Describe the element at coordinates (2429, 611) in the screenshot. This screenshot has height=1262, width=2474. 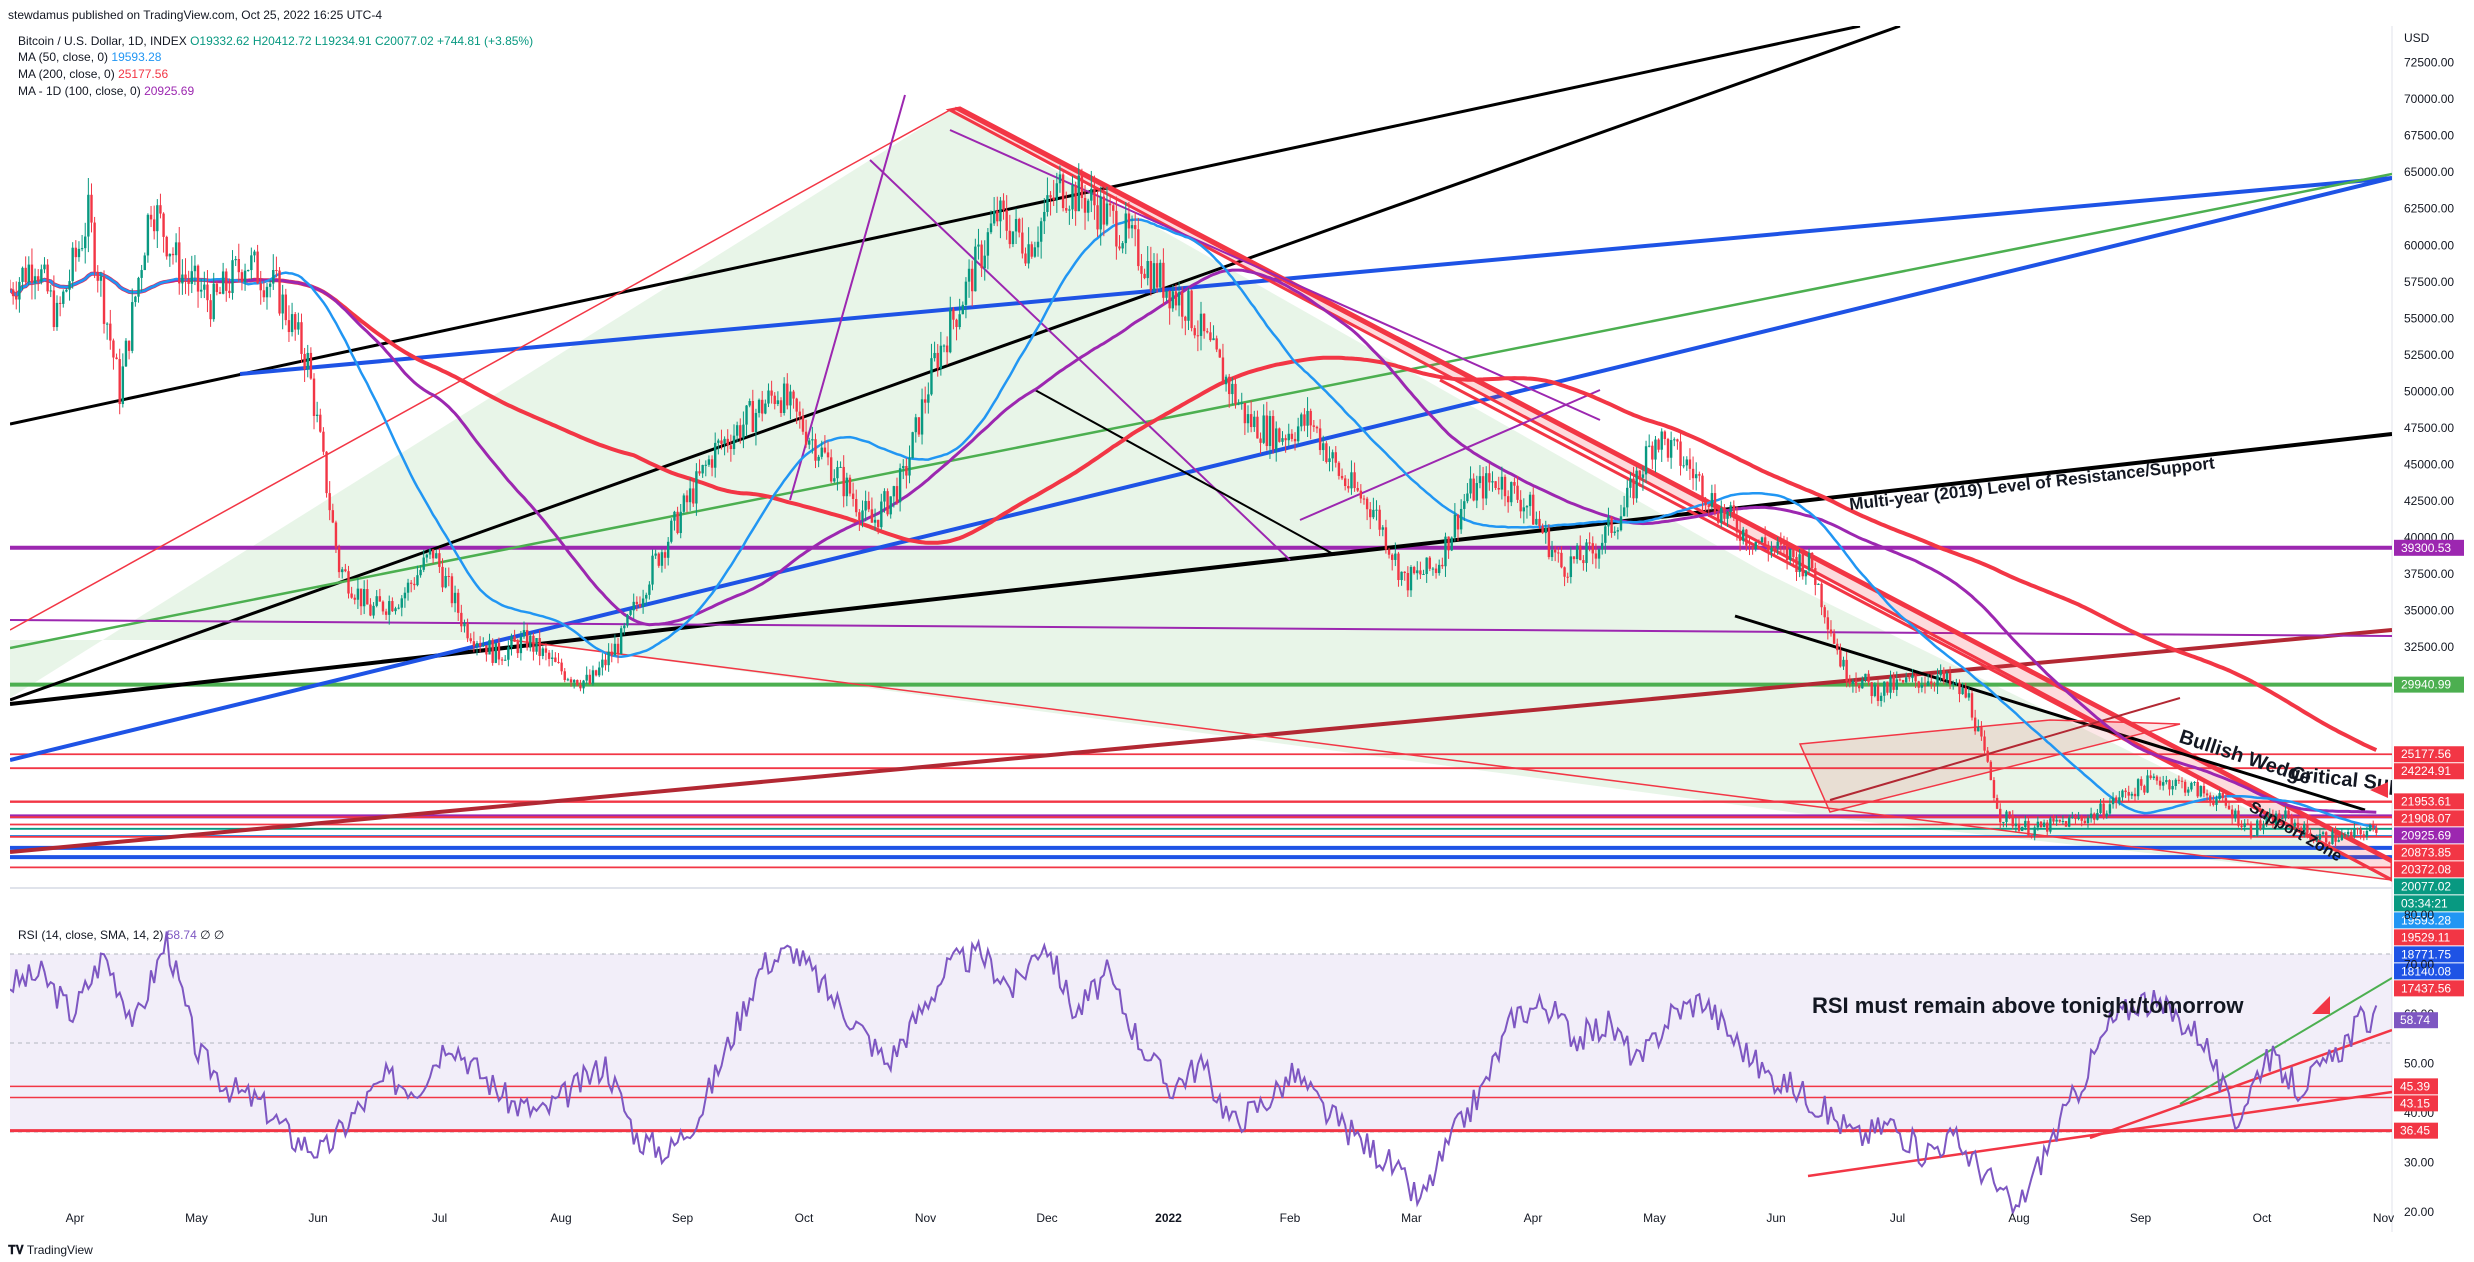
I see `price-tick-label: 35000.00` at that location.